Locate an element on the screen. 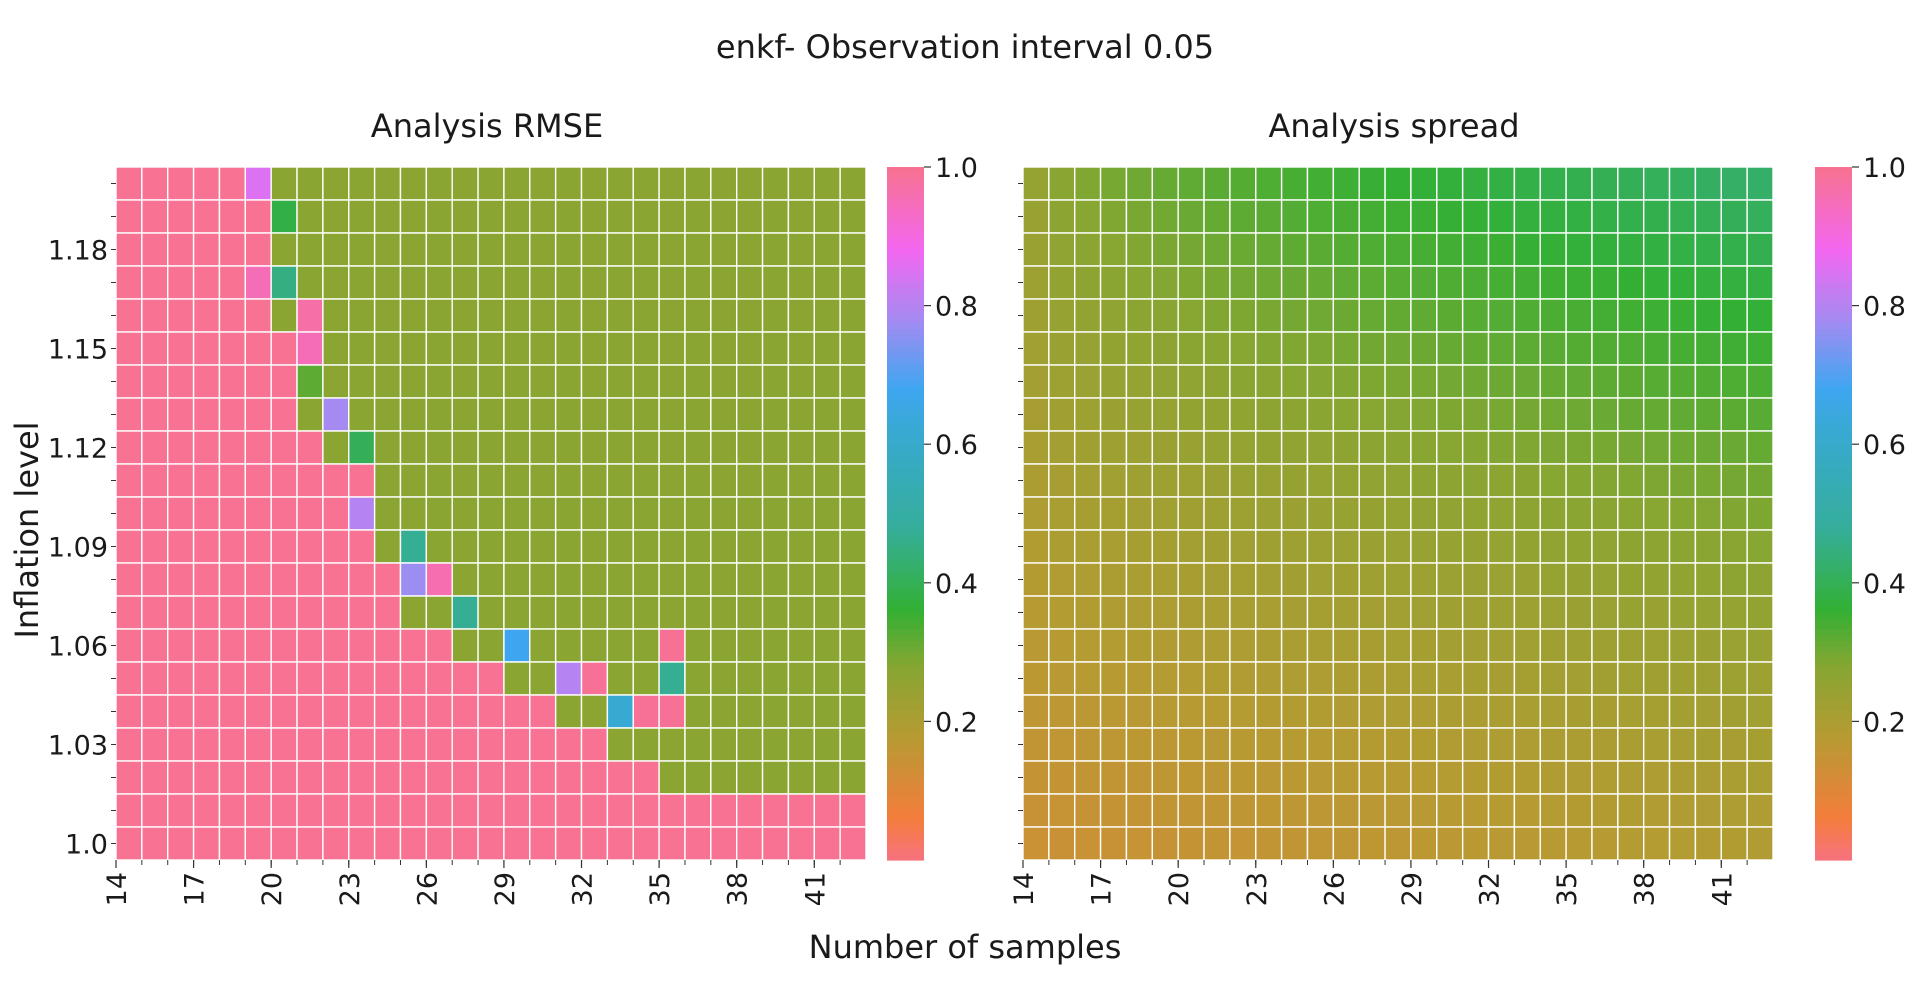 The height and width of the screenshot is (984, 1920). spread-colorbar-label: 0.8 is located at coordinates (1884, 307).